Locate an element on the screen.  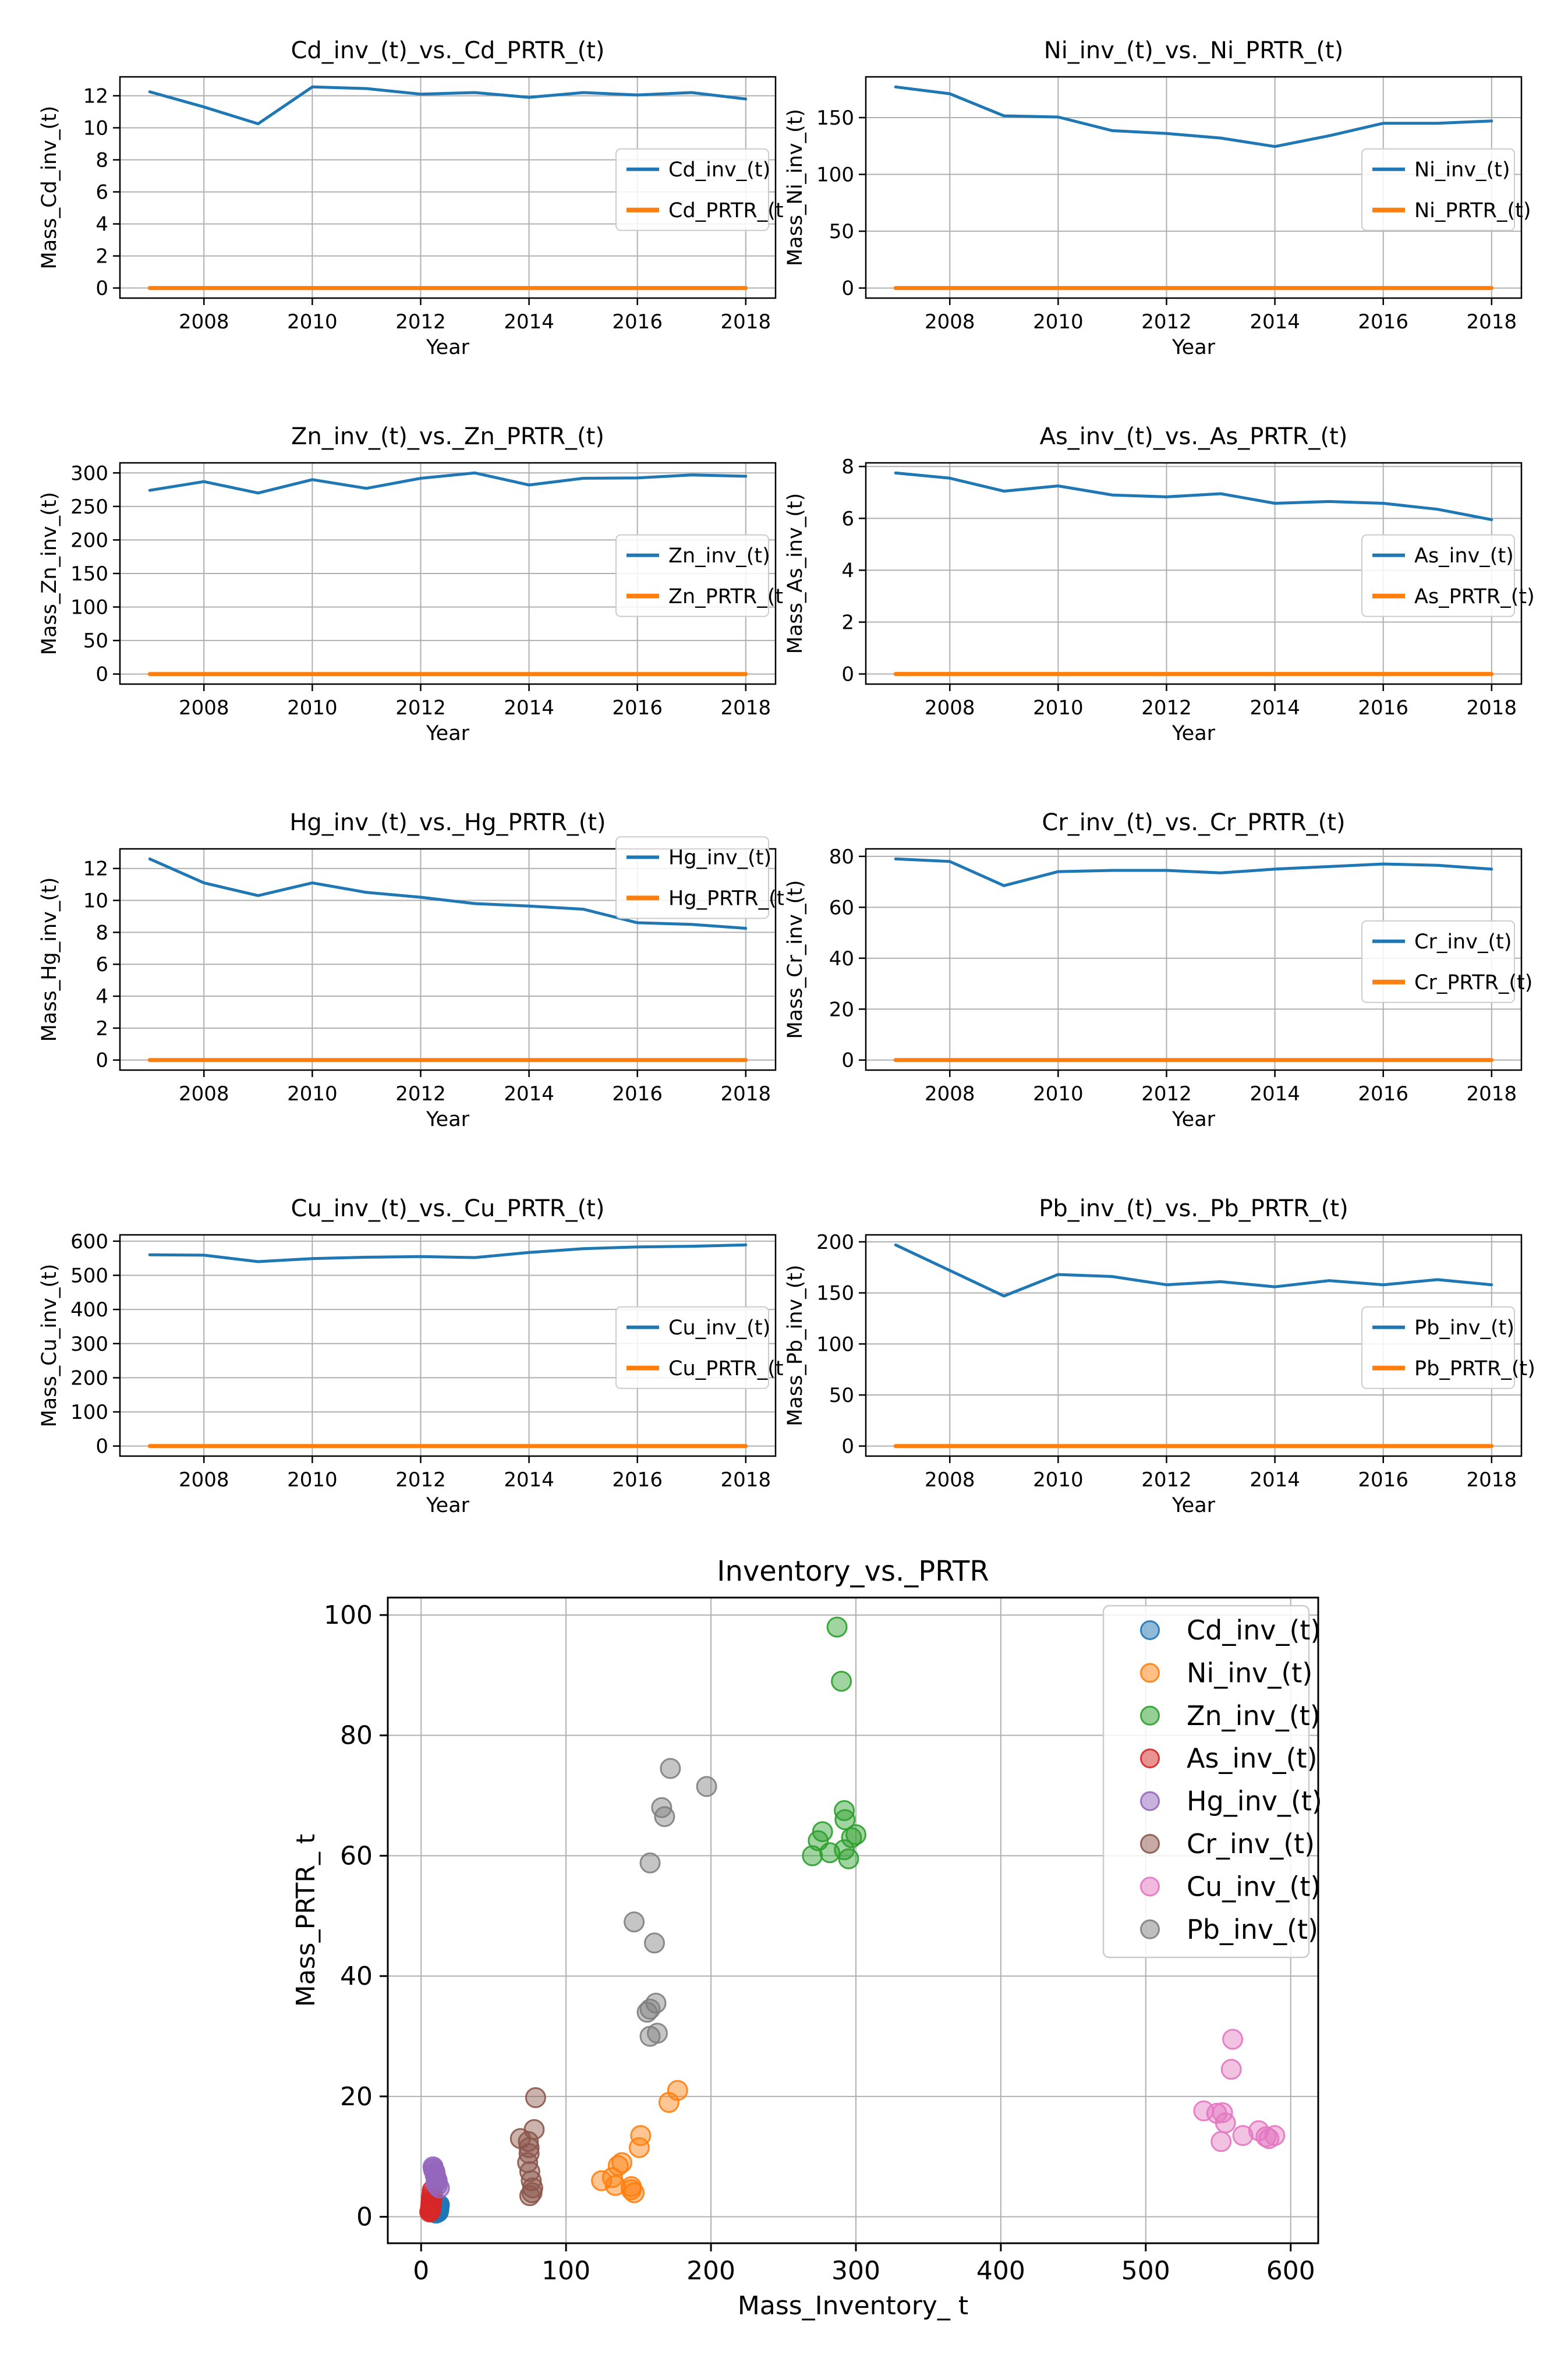
y-tick-label: 50 is located at coordinates (841, 1396).